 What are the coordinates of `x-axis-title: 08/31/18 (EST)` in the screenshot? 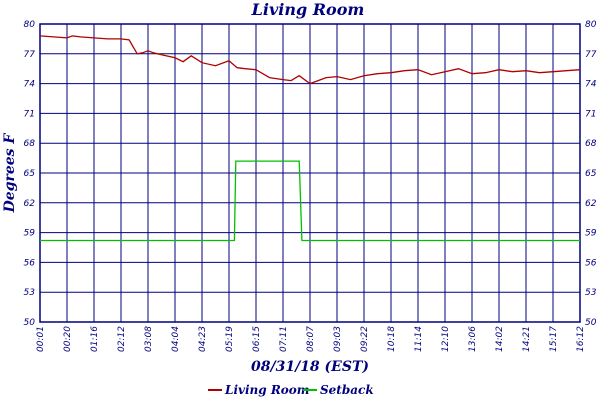 It's located at (310, 367).